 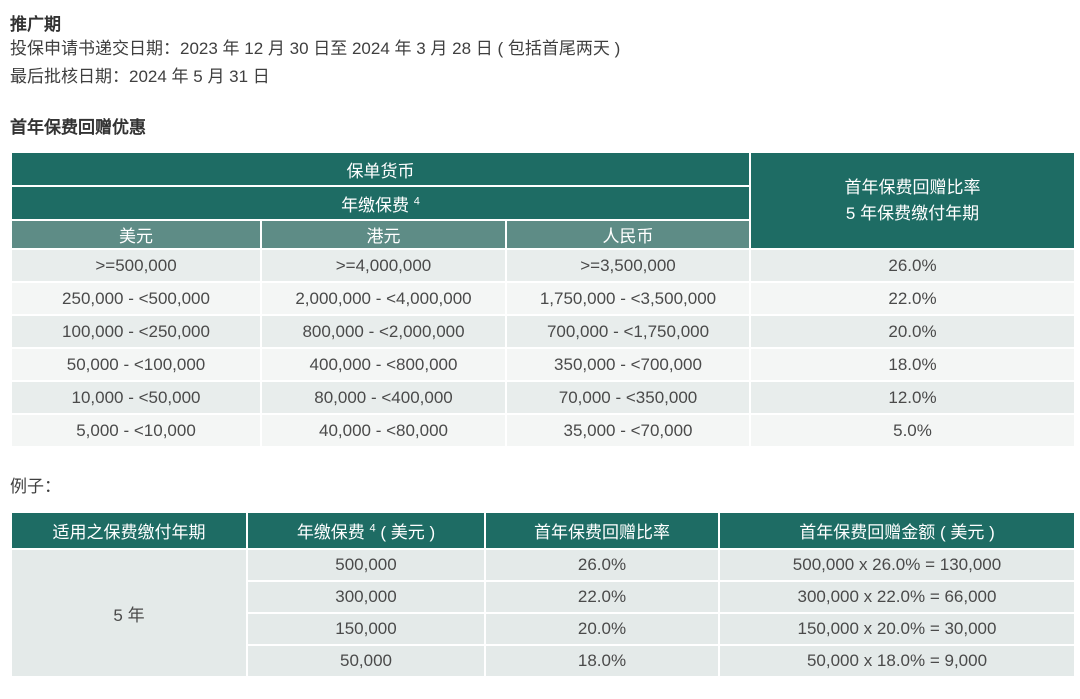 I want to click on example-cell: 300,000 x 22.0% = 66,000, so click(x=897, y=597).